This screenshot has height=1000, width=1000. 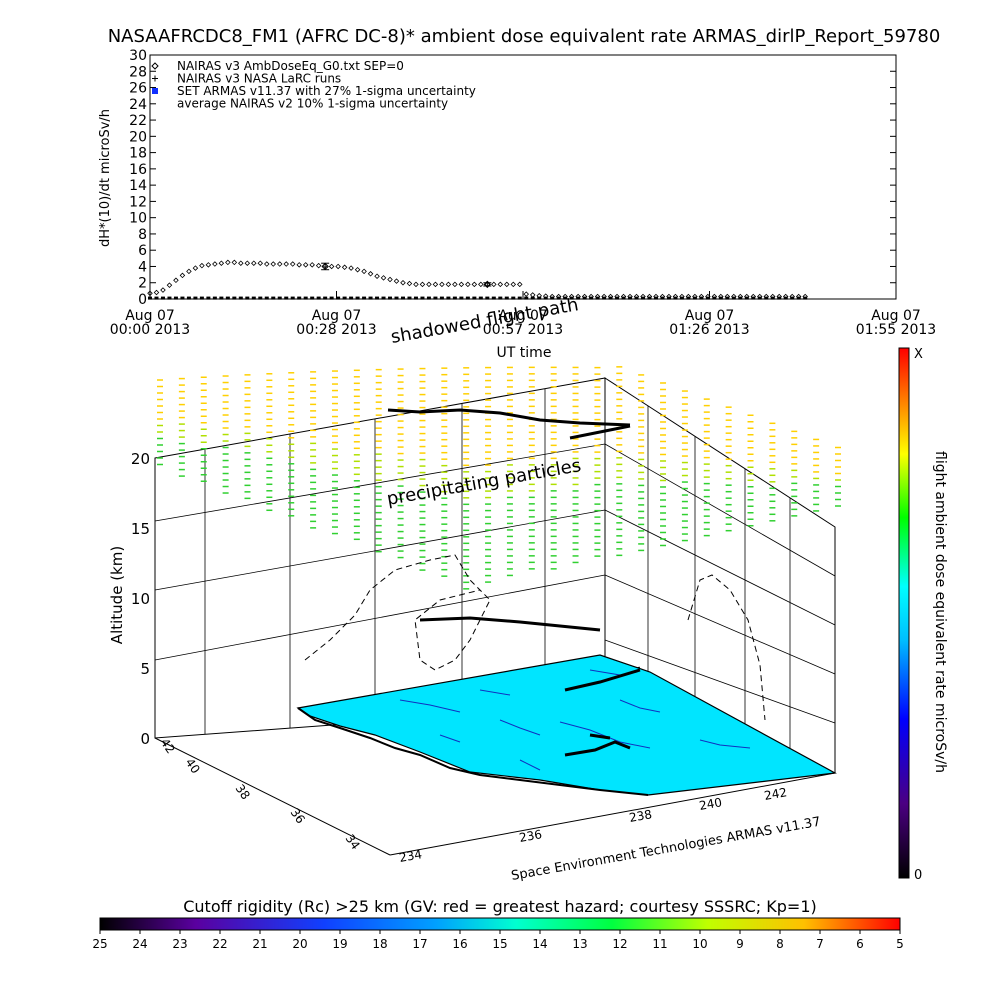 I want to click on cutoff-tick-label: 13, so click(x=579, y=944).